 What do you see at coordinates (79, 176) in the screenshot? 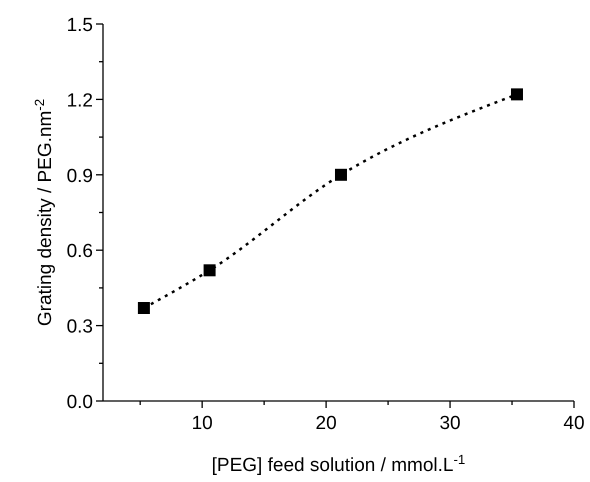
I see `y-tick-label: 0.9` at bounding box center [79, 176].